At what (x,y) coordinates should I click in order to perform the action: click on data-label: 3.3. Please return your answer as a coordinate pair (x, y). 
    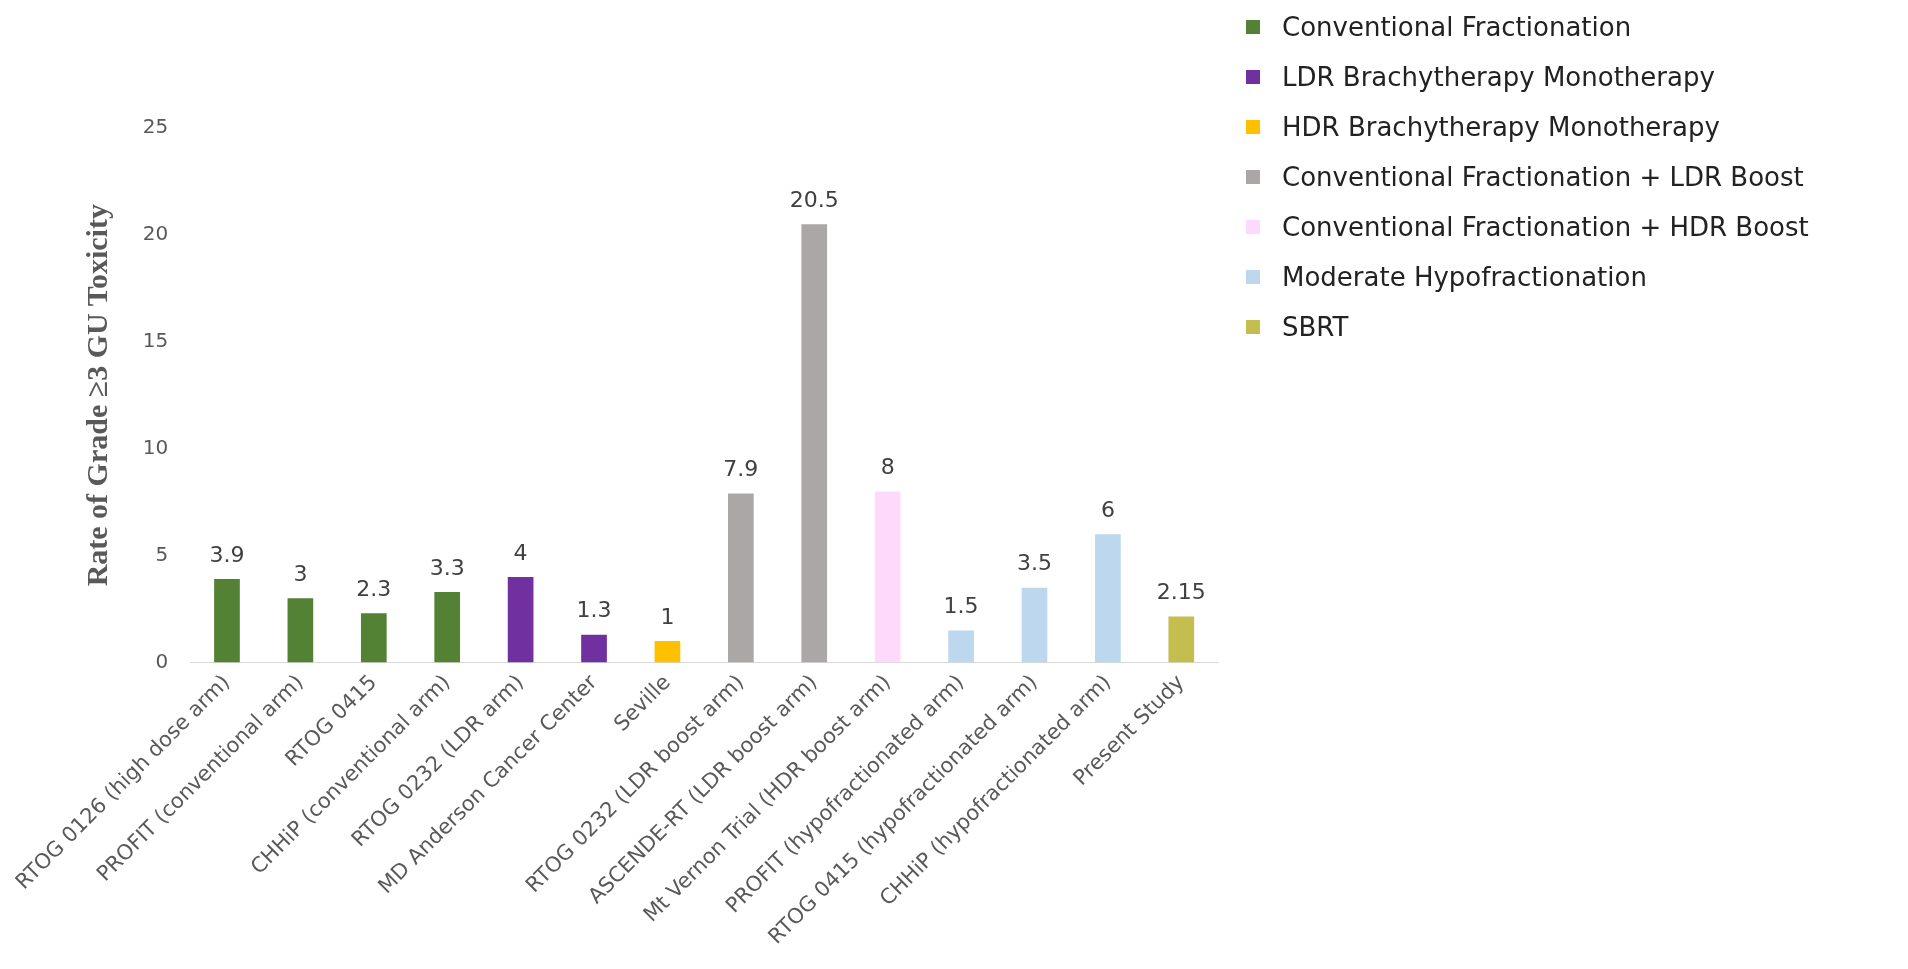
    Looking at the image, I should click on (447, 567).